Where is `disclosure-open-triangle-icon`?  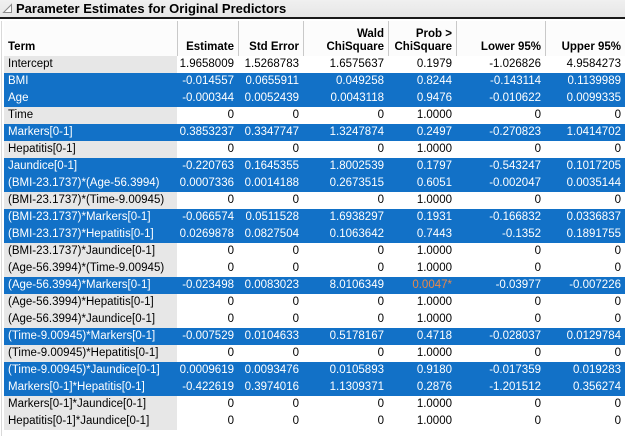 disclosure-open-triangle-icon is located at coordinates (7, 8).